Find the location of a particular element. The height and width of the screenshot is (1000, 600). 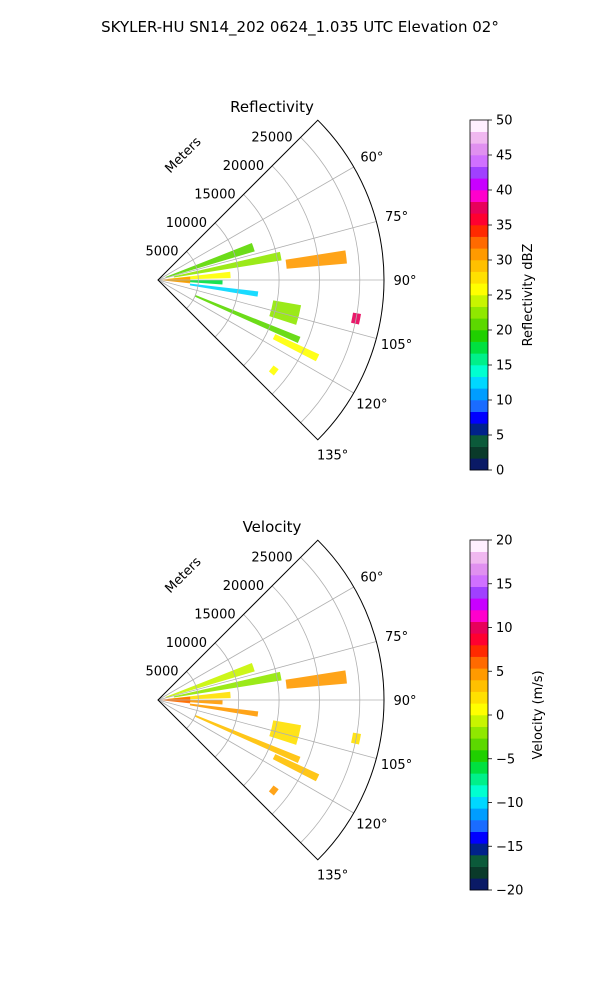

reflectivity-range-ticks: 5000 10000 15000 20000 25000 is located at coordinates (218, 194).